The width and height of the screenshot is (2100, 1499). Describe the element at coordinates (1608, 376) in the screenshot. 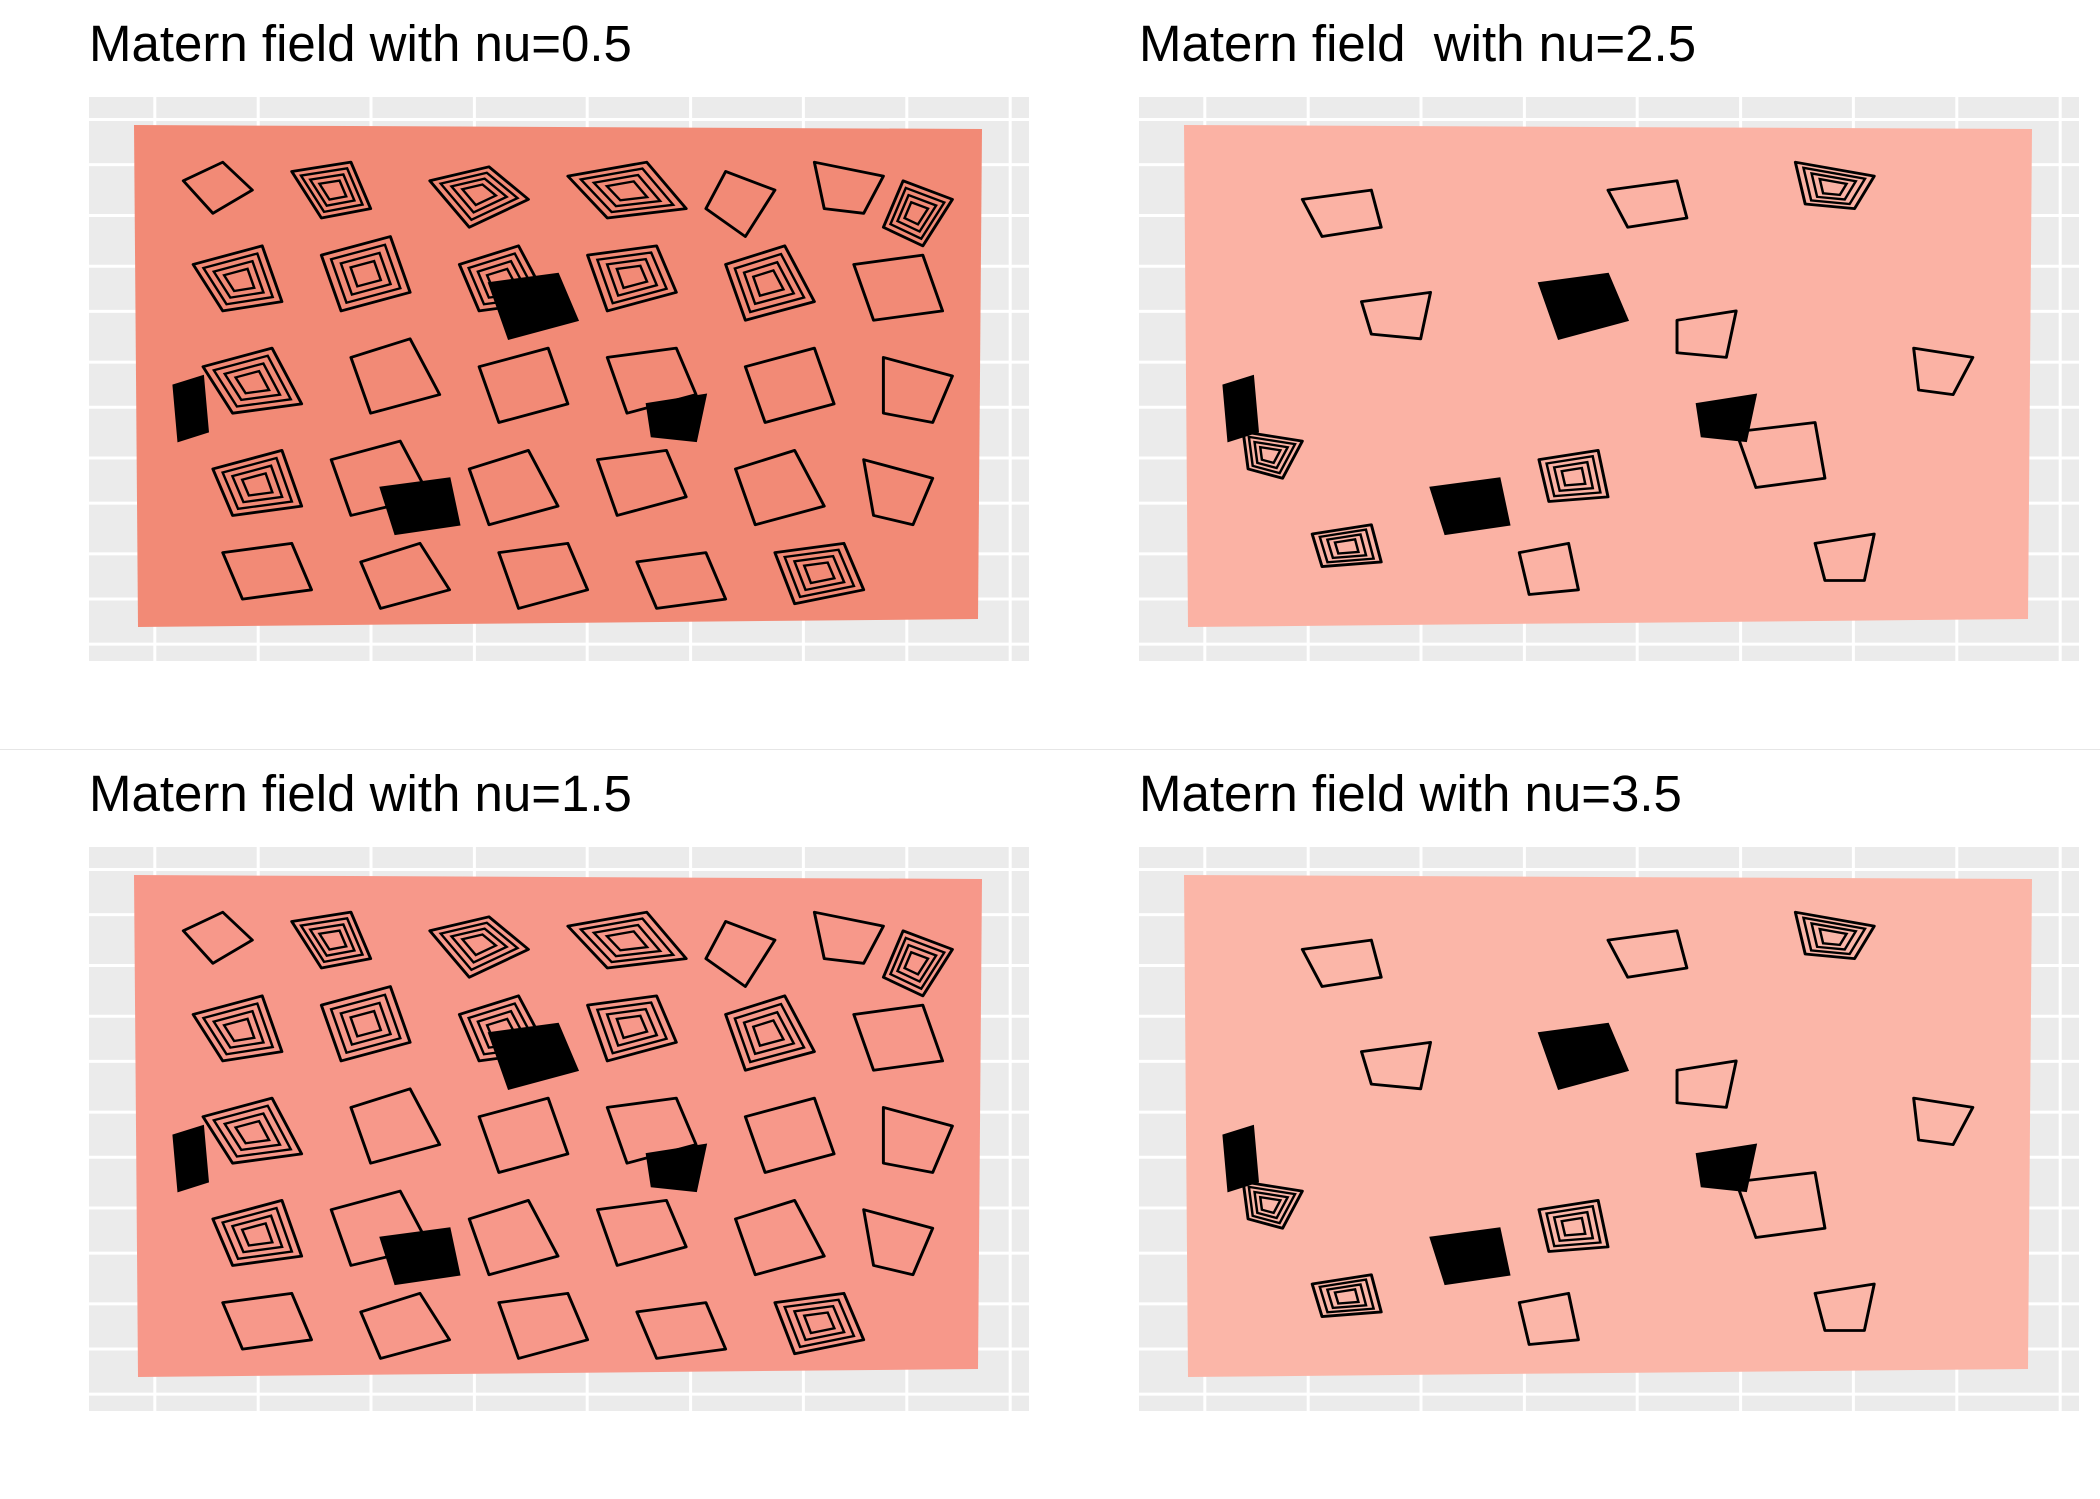

I see `field-surface` at that location.